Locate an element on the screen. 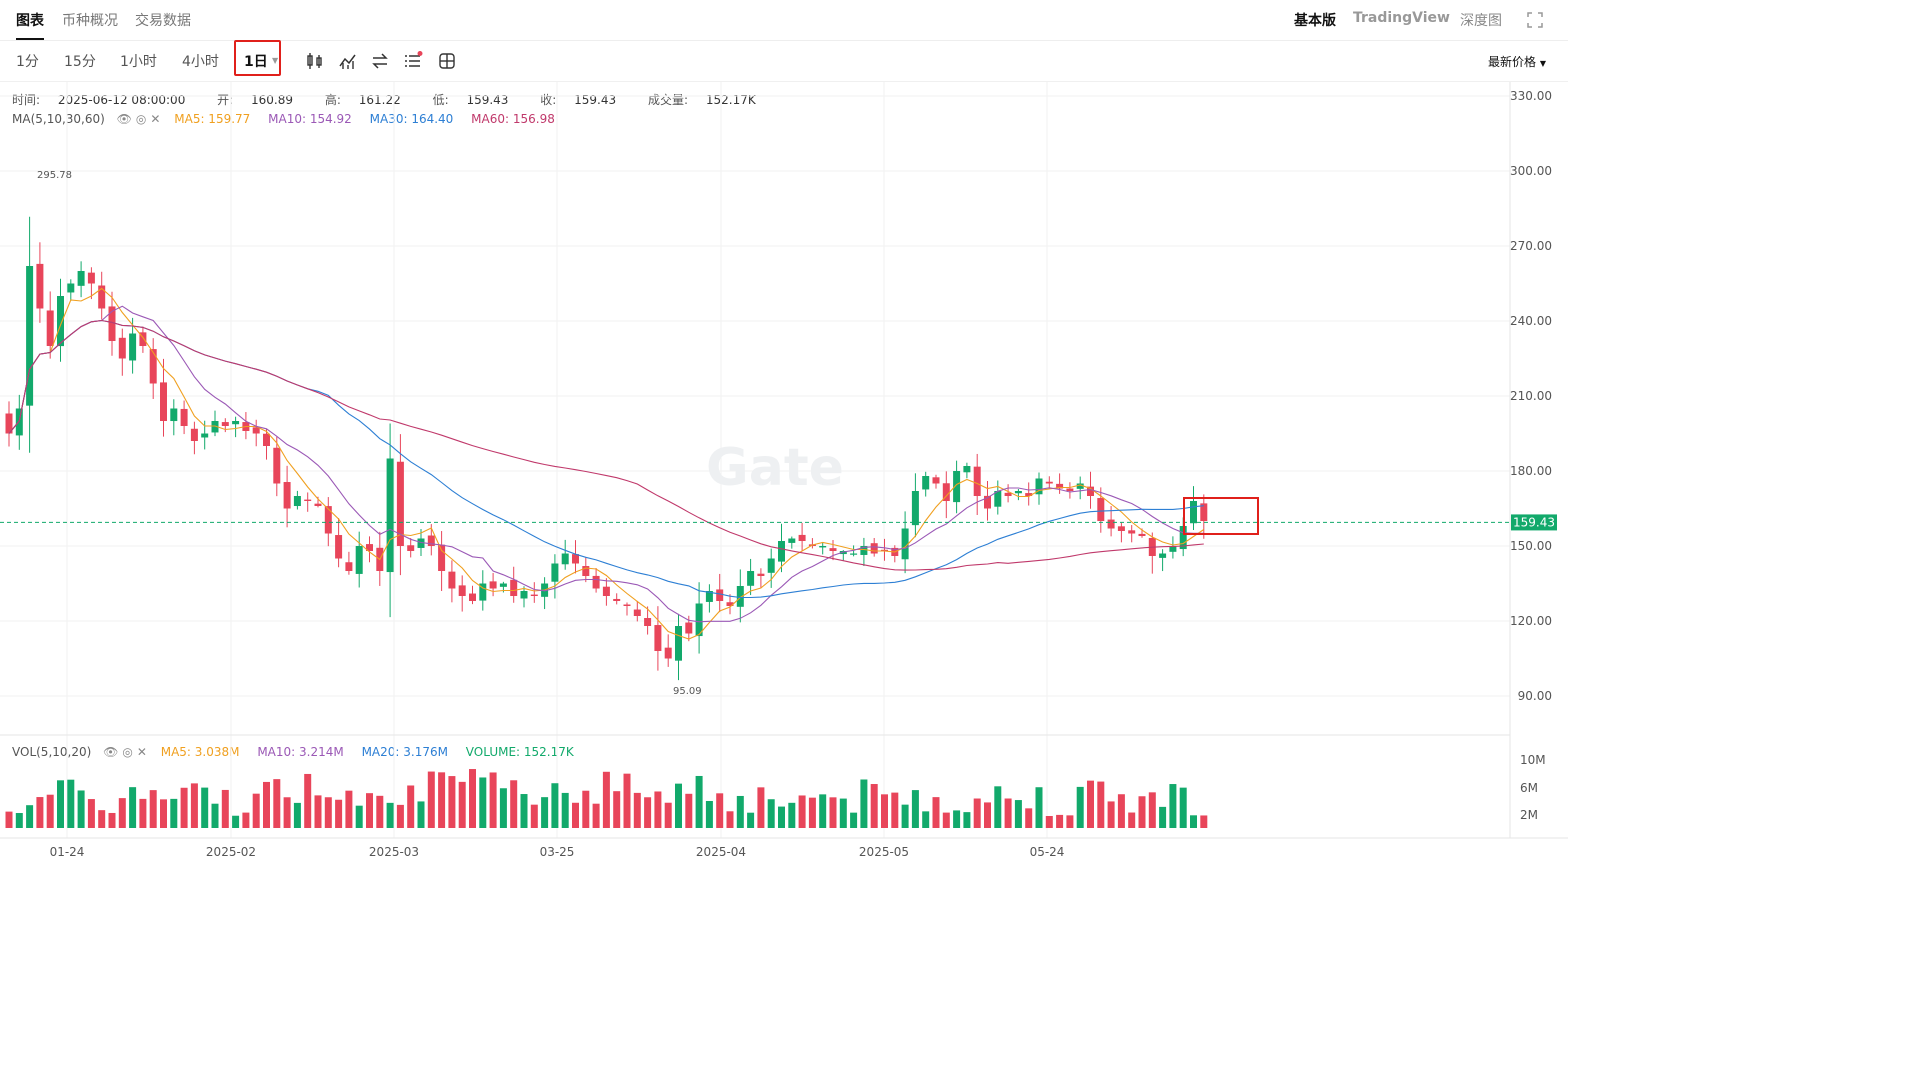 This screenshot has height=1080, width=1920. view-depth: 深度图 is located at coordinates (1481, 21).